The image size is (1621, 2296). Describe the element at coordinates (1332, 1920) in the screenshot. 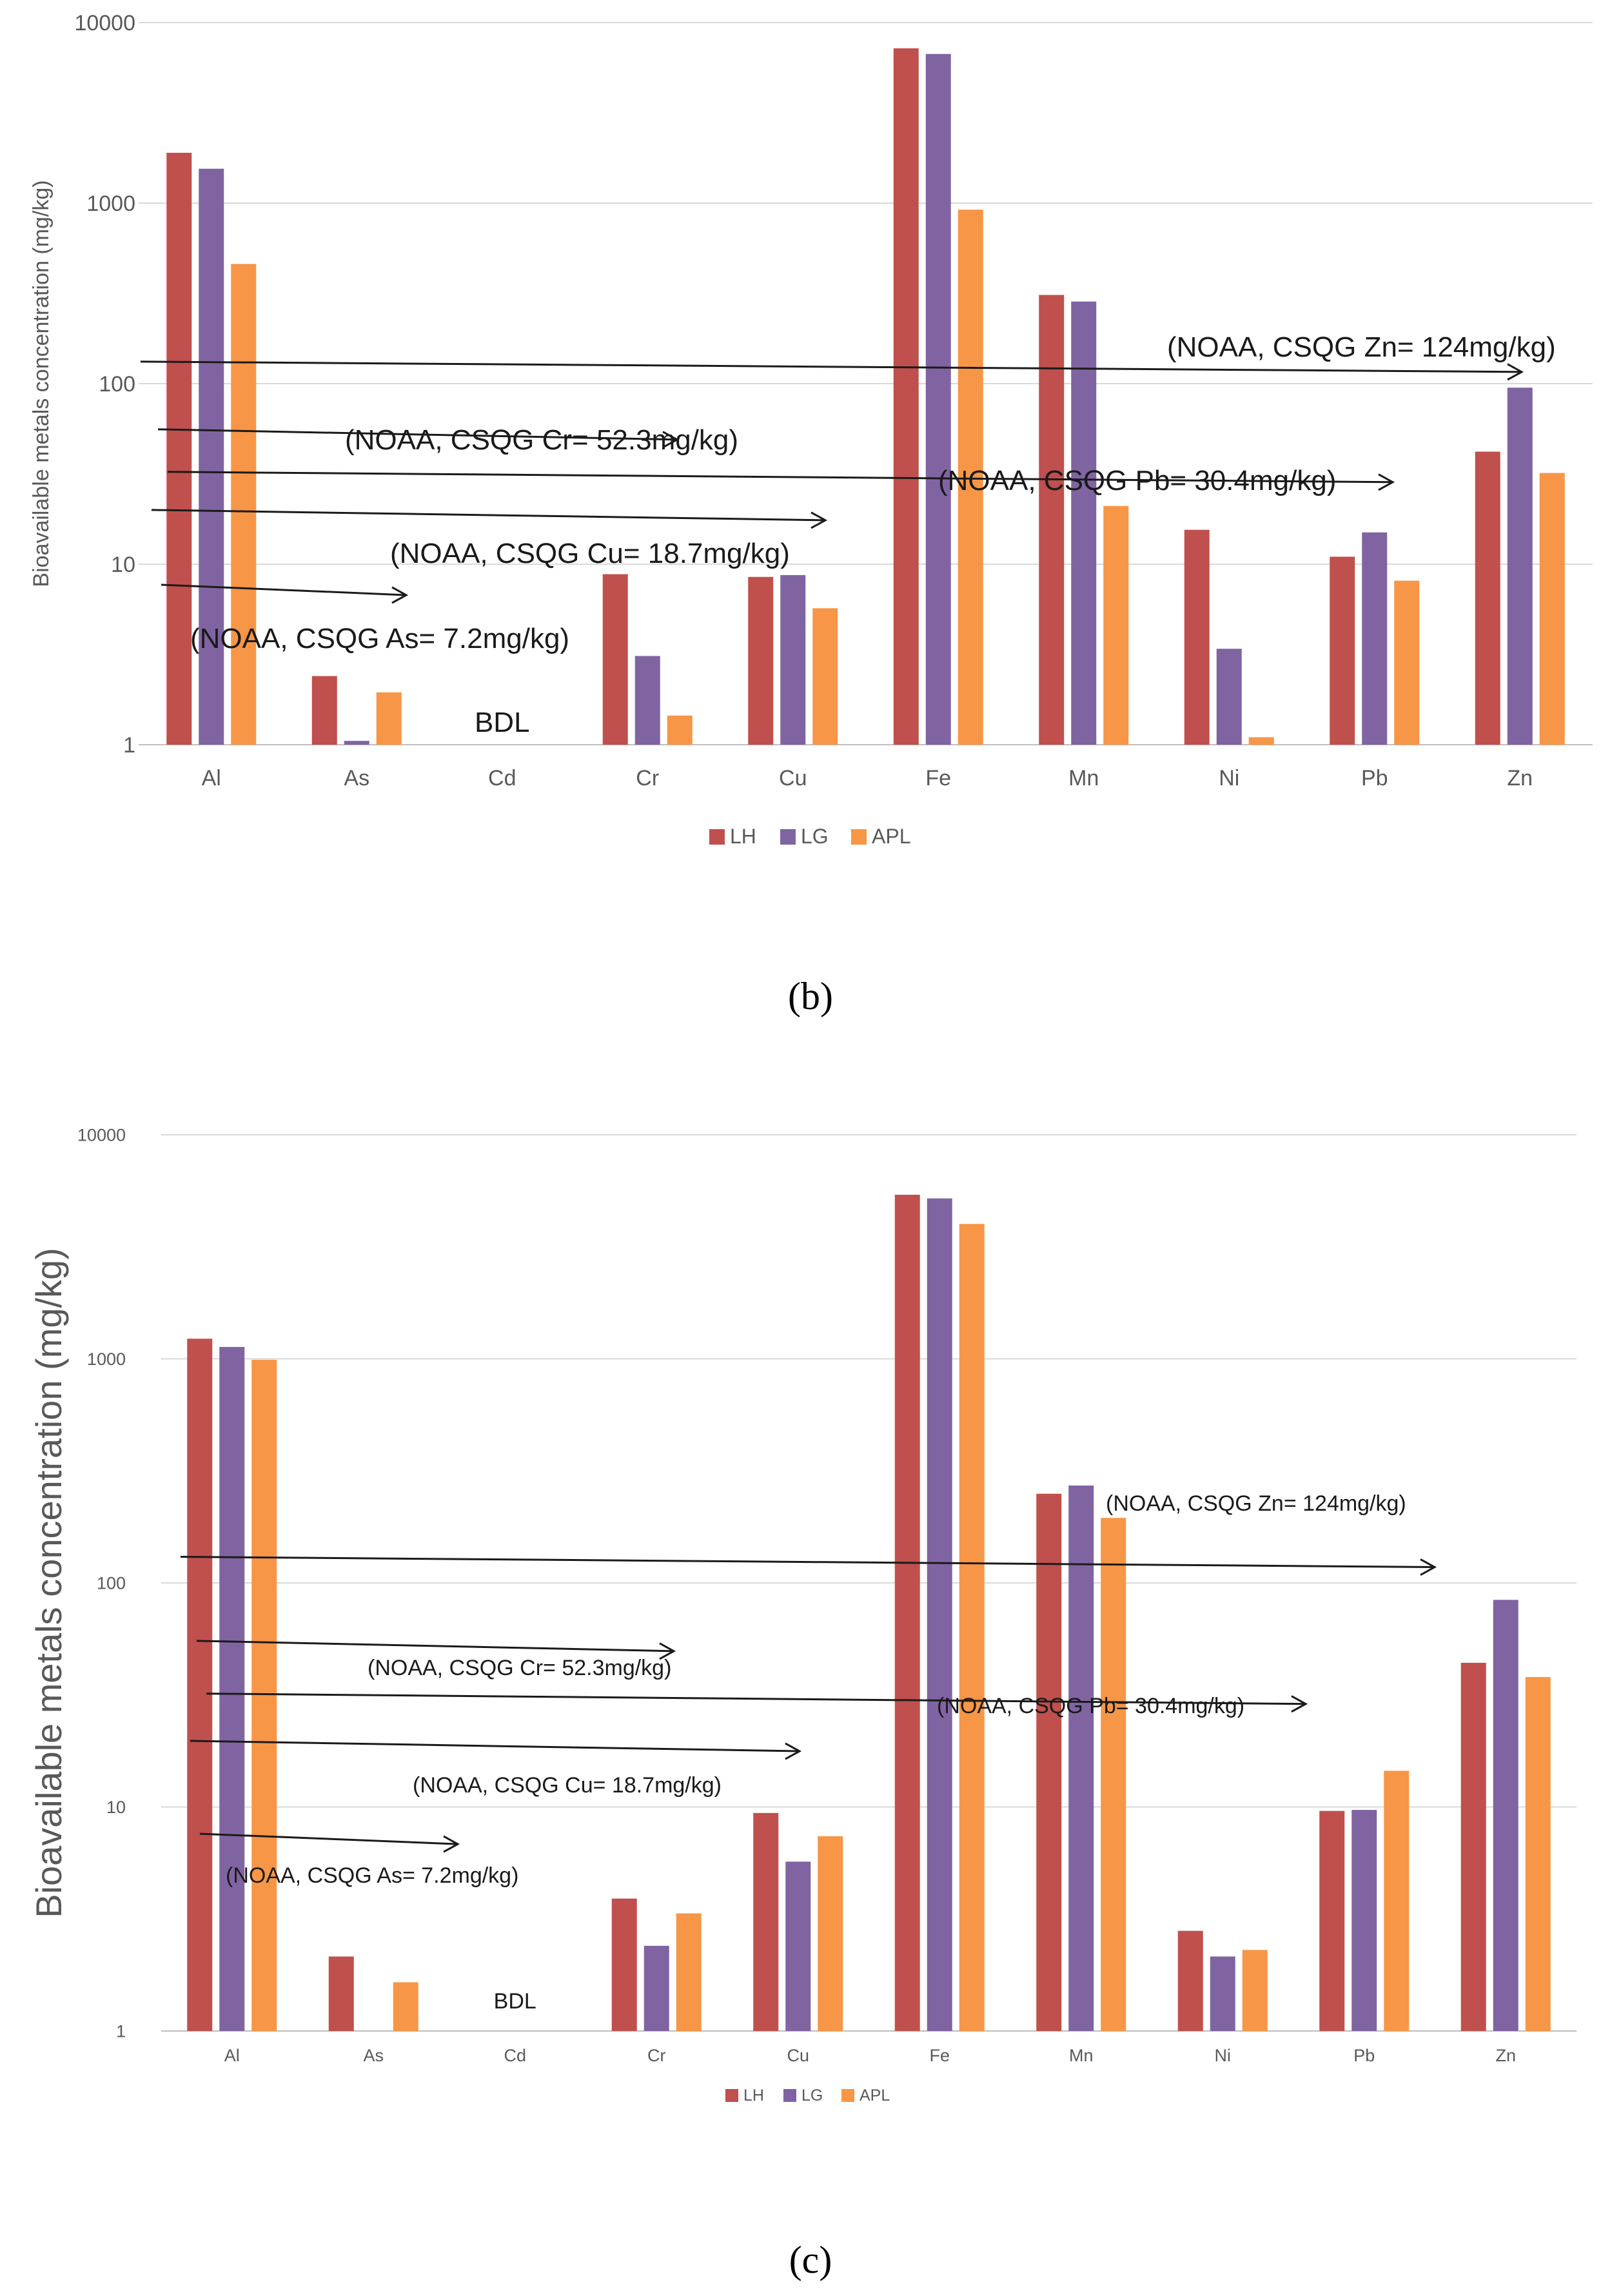

I see `bar-LH-Pb` at that location.